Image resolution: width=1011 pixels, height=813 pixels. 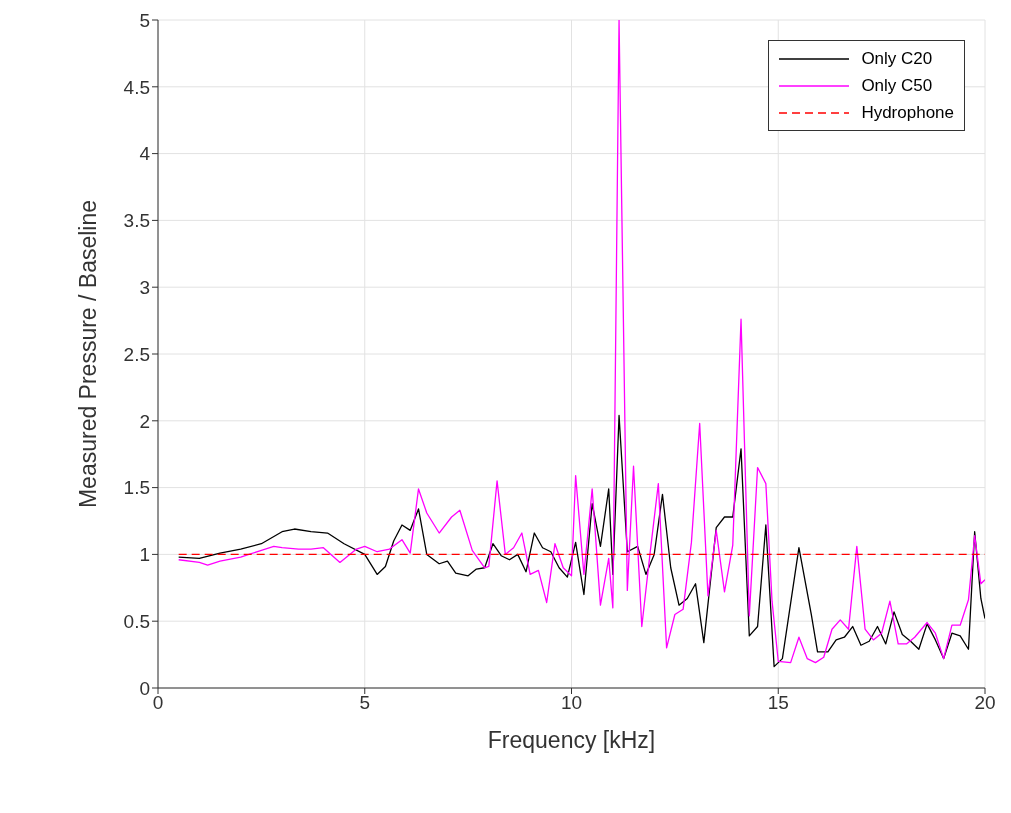 I want to click on y-tick-label: 2, so click(x=144, y=421).